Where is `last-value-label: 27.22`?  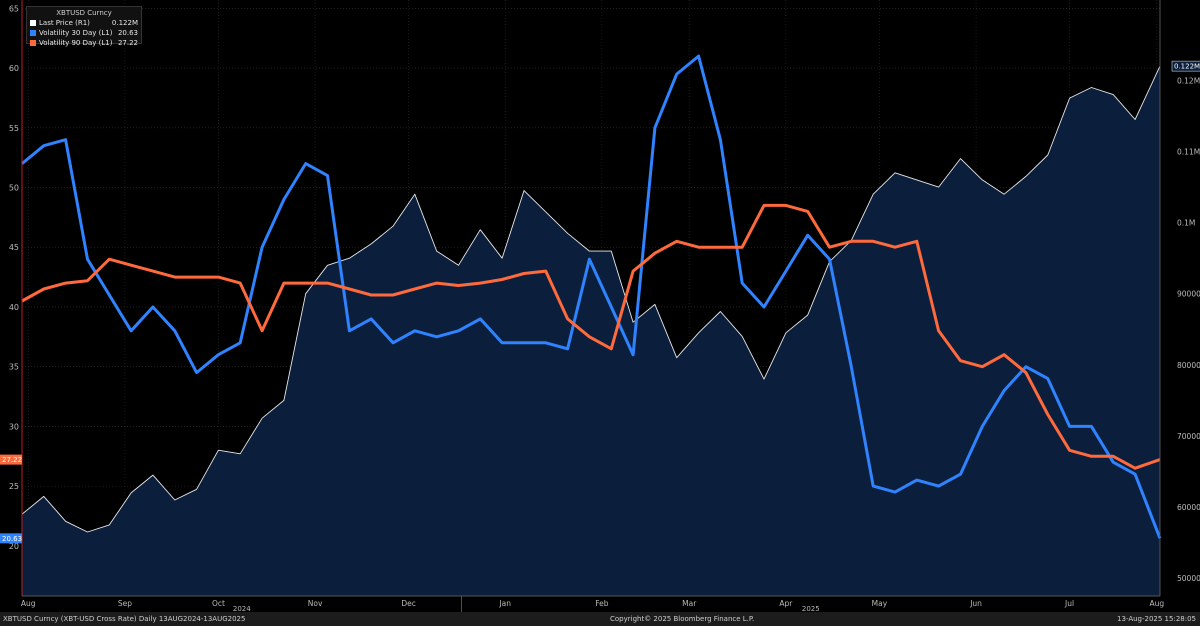
last-value-label: 27.22 is located at coordinates (12, 460).